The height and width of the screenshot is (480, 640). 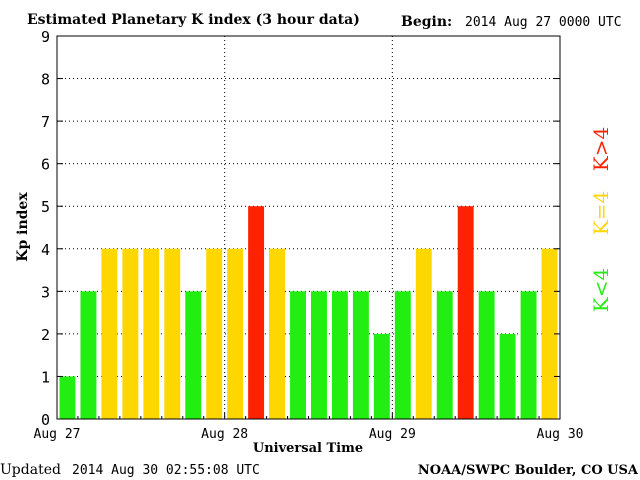 What do you see at coordinates (426, 22) in the screenshot?
I see `begin-label: Begin:` at bounding box center [426, 22].